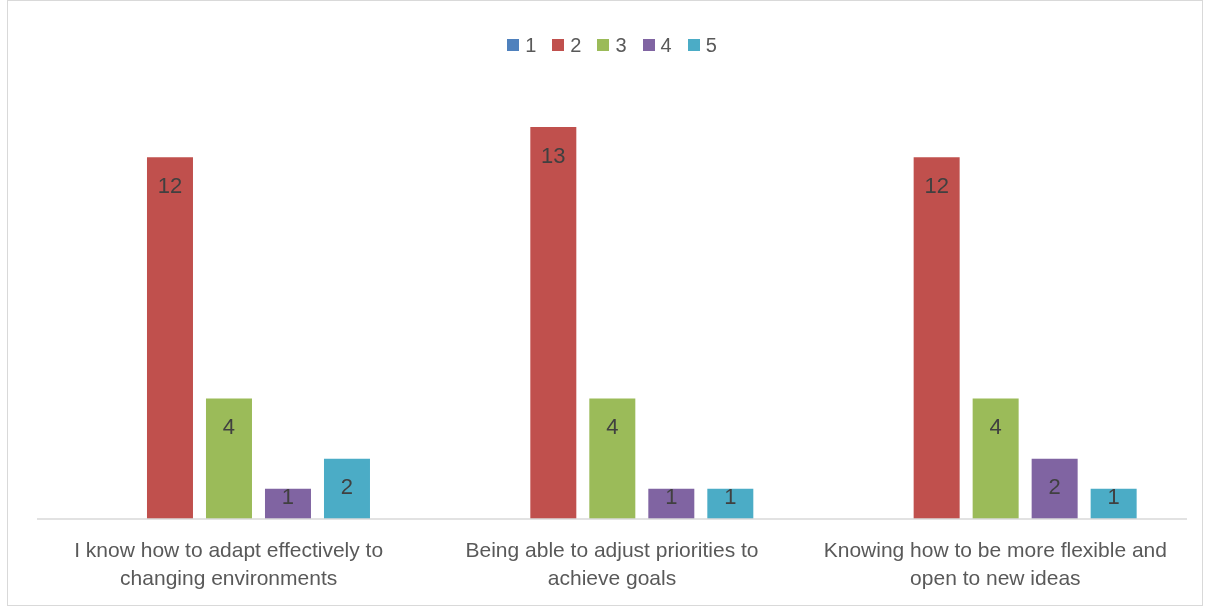  Describe the element at coordinates (229, 563) in the screenshot. I see `x-tick-label: I know how to adapt effectively to changing environments` at that location.